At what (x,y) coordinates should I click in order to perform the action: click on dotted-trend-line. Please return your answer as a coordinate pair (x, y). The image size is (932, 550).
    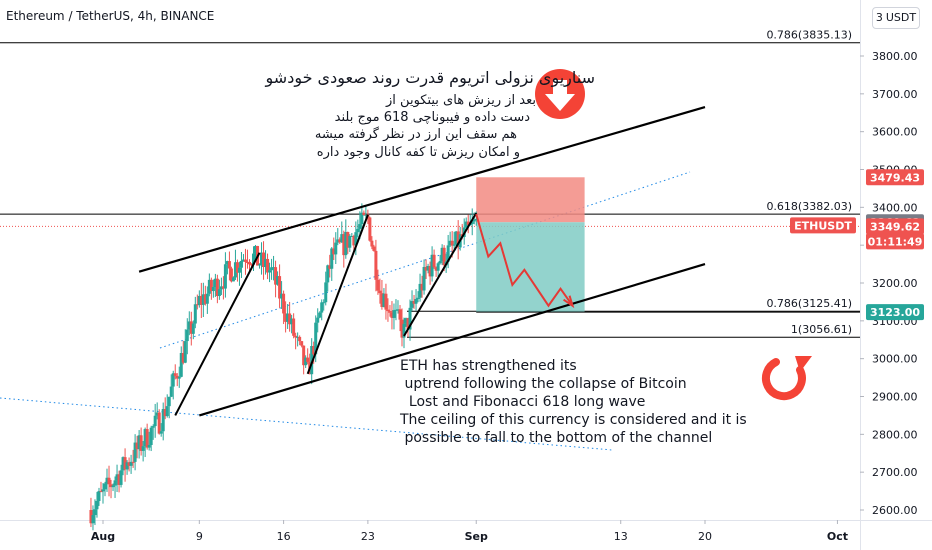
    Looking at the image, I should click on (306, 424).